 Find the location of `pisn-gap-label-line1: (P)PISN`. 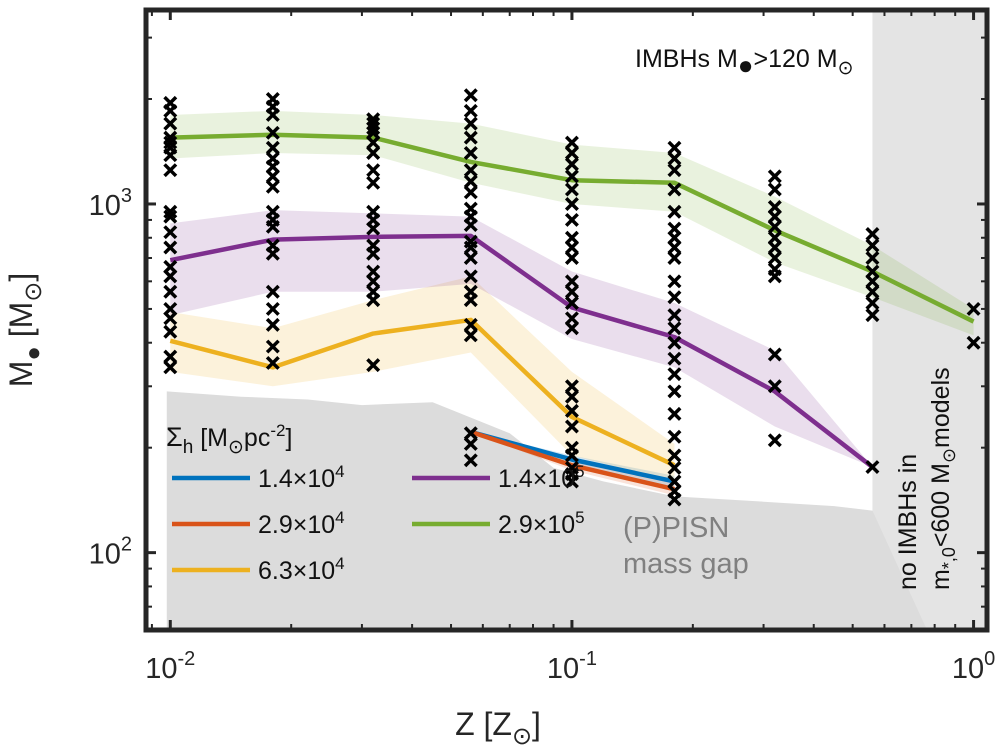

pisn-gap-label-line1: (P)PISN is located at coordinates (676, 528).